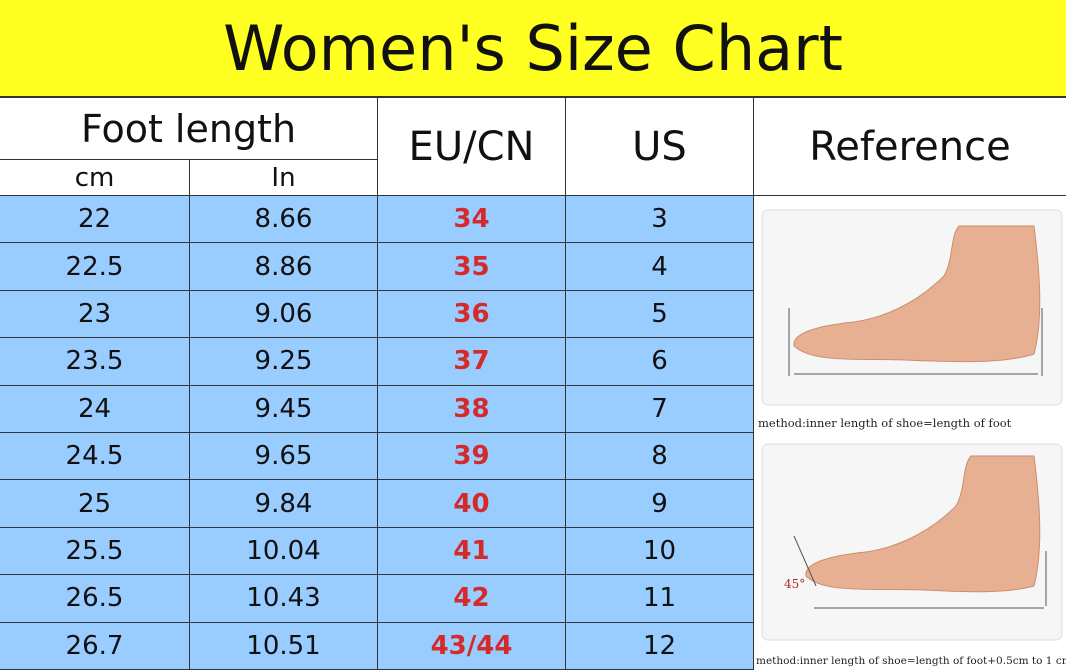 Image resolution: width=1066 pixels, height=670 pixels. What do you see at coordinates (284, 646) in the screenshot?
I see `in-cell: 10.51` at bounding box center [284, 646].